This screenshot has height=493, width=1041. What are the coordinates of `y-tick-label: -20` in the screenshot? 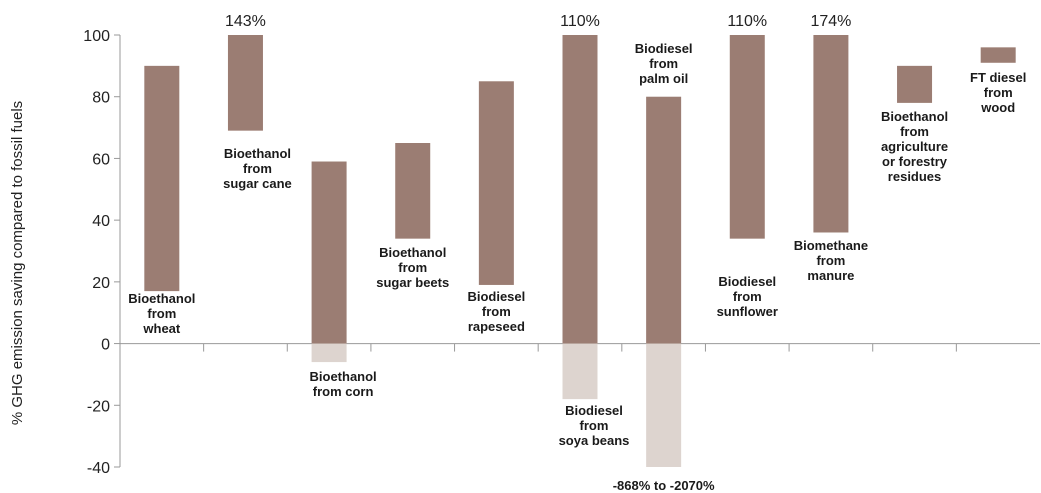 It's located at (98, 406).